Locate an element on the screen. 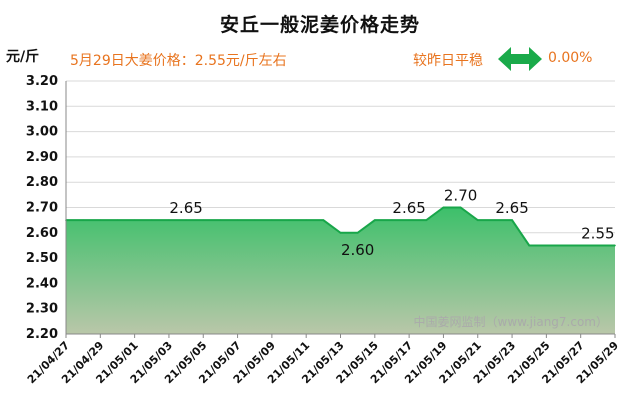  change-value: 0.00% is located at coordinates (570, 58).